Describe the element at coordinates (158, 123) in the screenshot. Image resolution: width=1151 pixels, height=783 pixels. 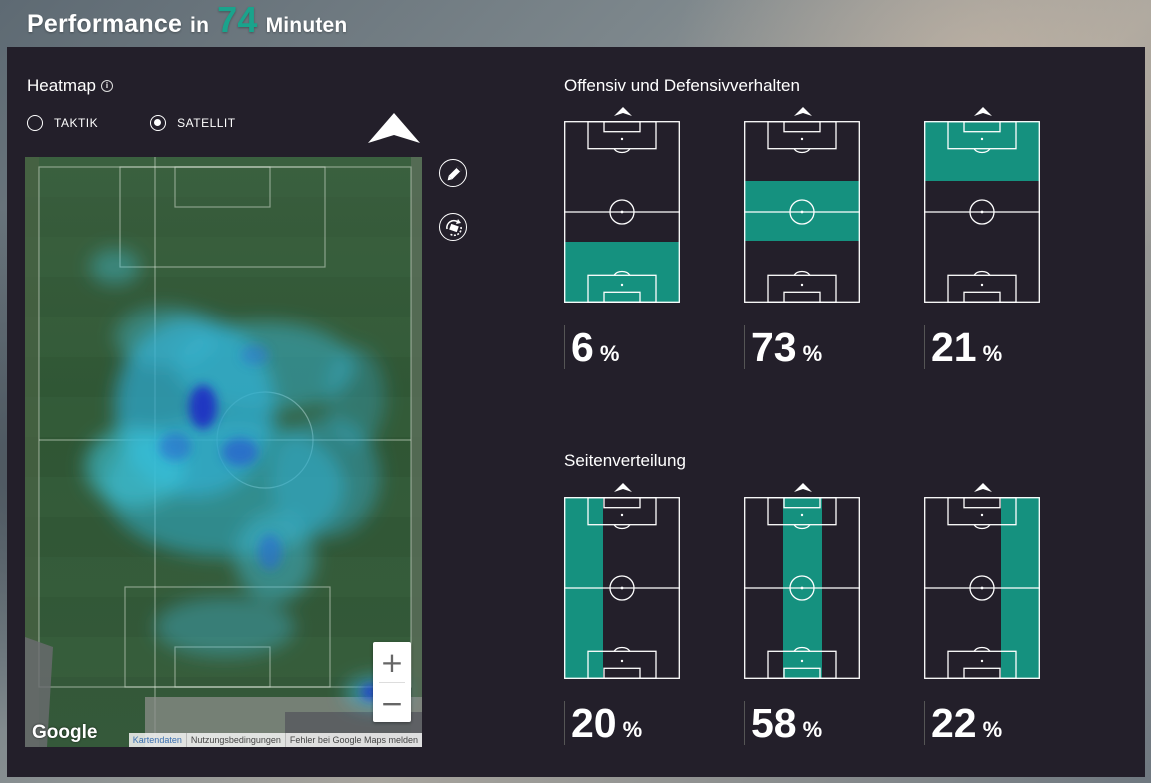
I see `radio-satellit-indicator` at that location.